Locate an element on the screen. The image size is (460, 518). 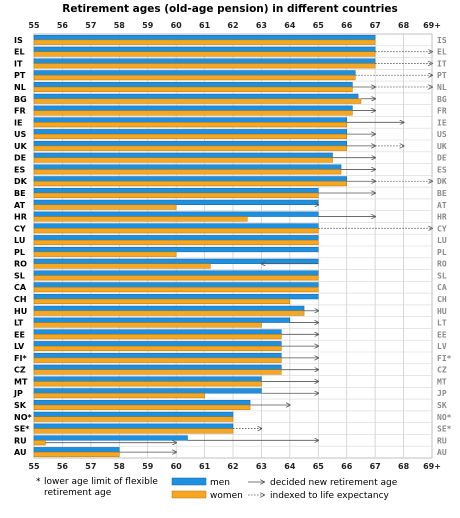
x-tick-label-bottom: 58 is located at coordinates (120, 466).